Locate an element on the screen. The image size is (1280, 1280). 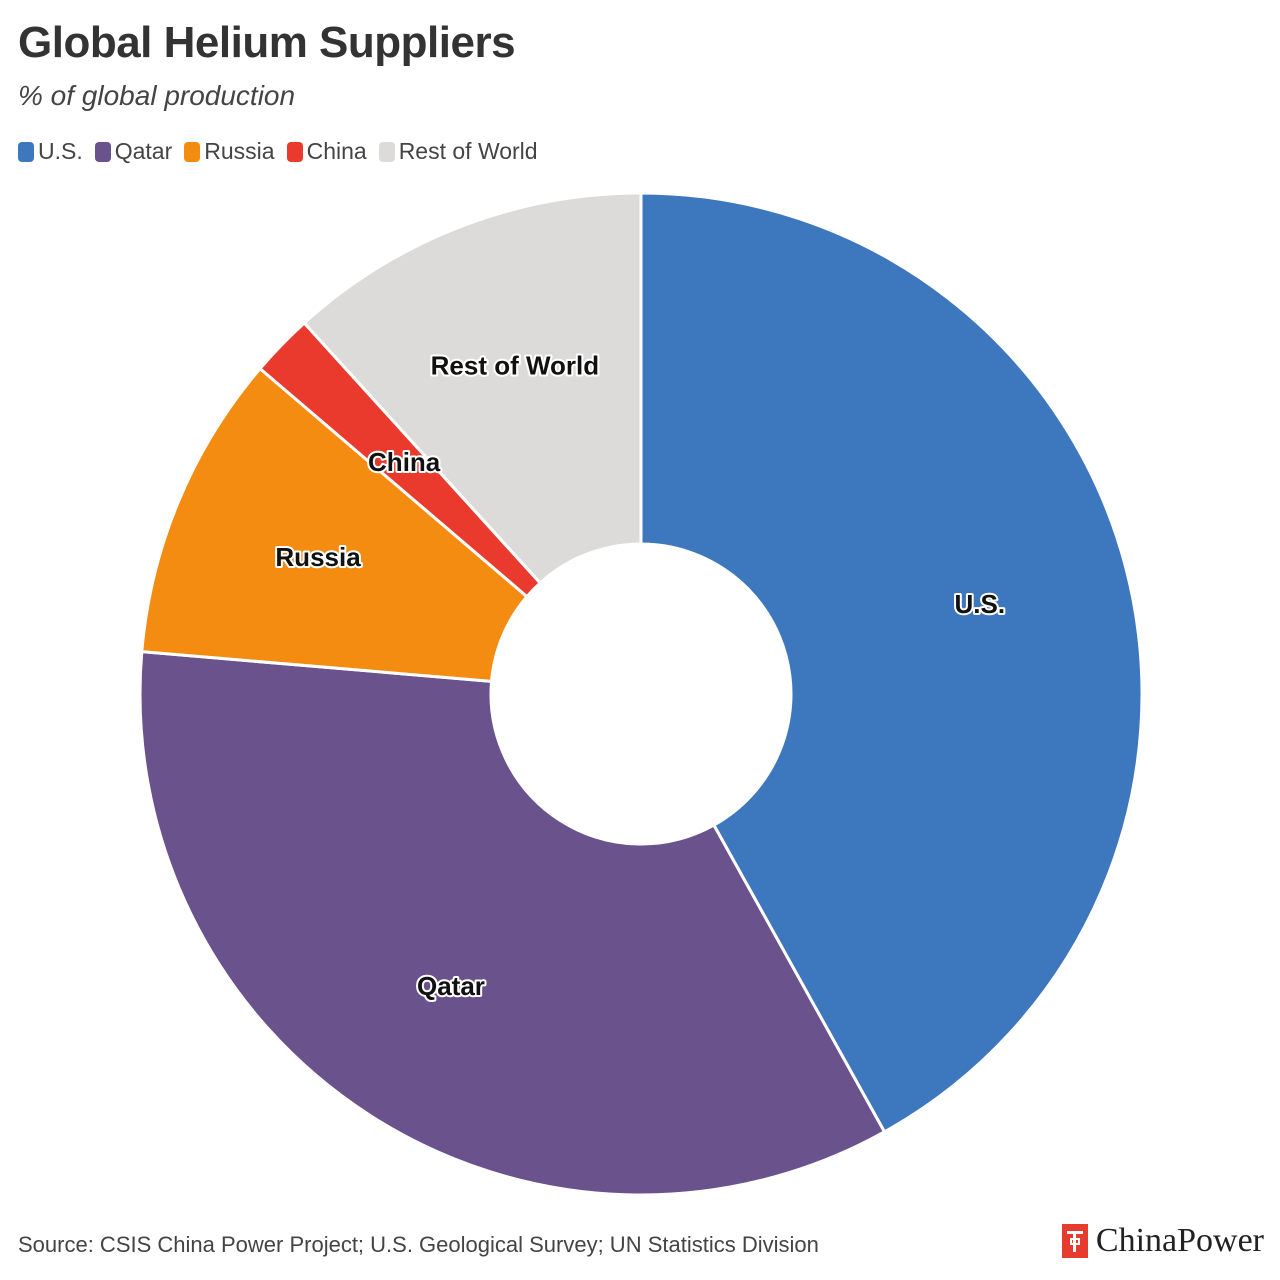
legend-label-qatar: Qatar is located at coordinates (143, 151).